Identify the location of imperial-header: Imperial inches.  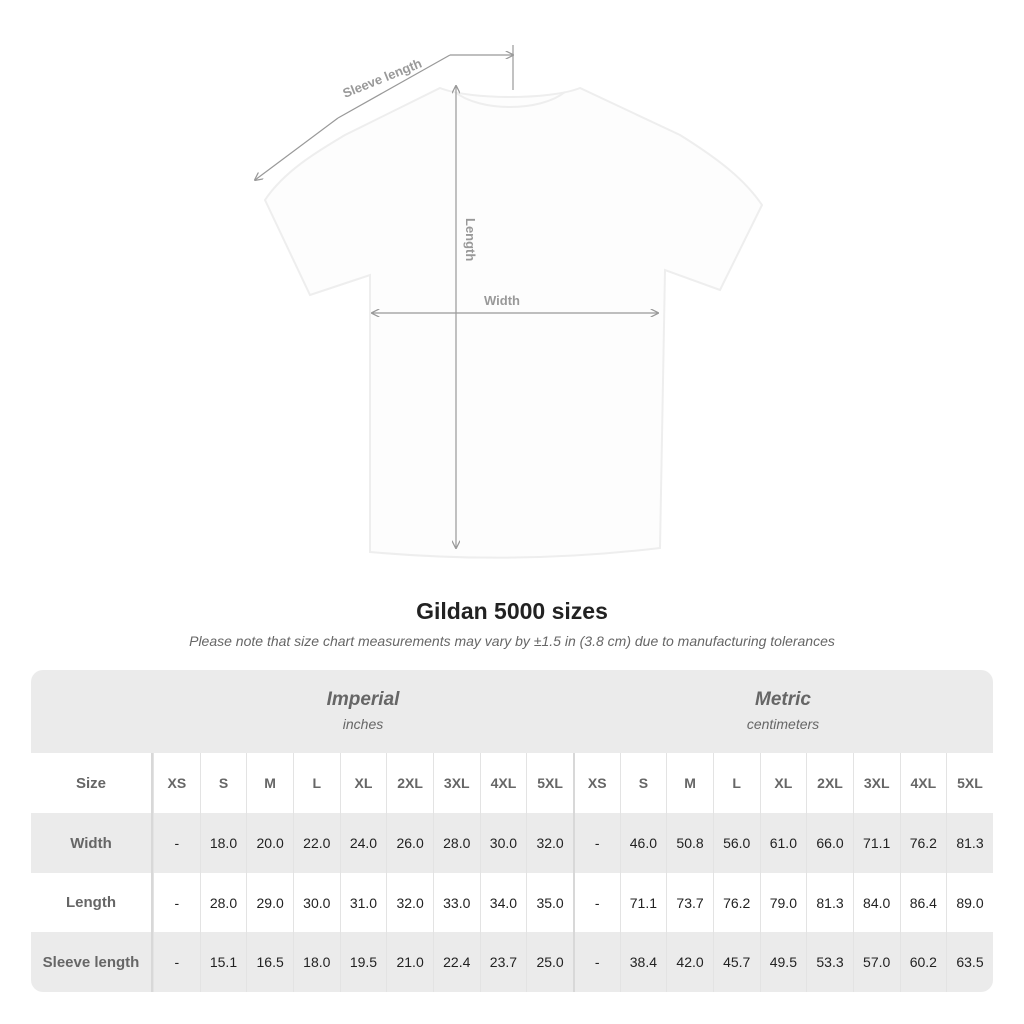
(363, 711).